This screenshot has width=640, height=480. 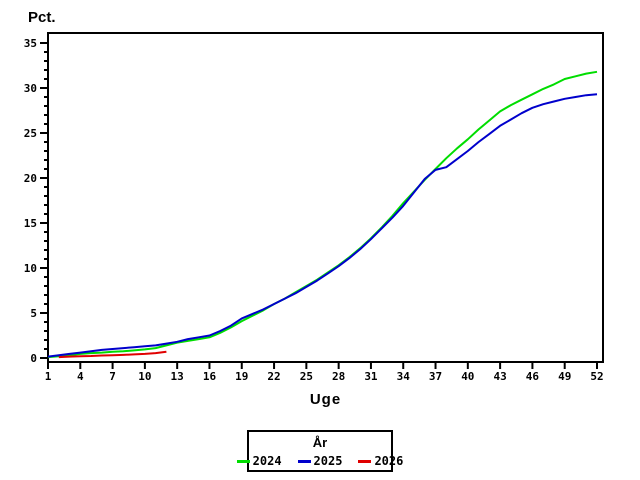 I want to click on x-axis-tick-label: 28, so click(x=338, y=376).